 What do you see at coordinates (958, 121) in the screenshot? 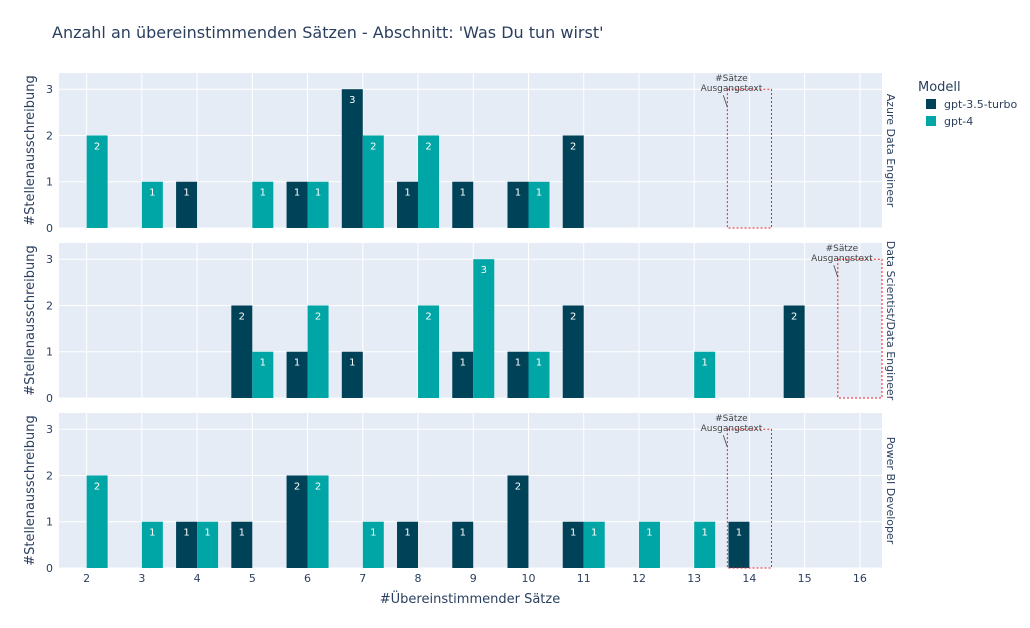
I see `legend-item-label: gpt-4` at bounding box center [958, 121].